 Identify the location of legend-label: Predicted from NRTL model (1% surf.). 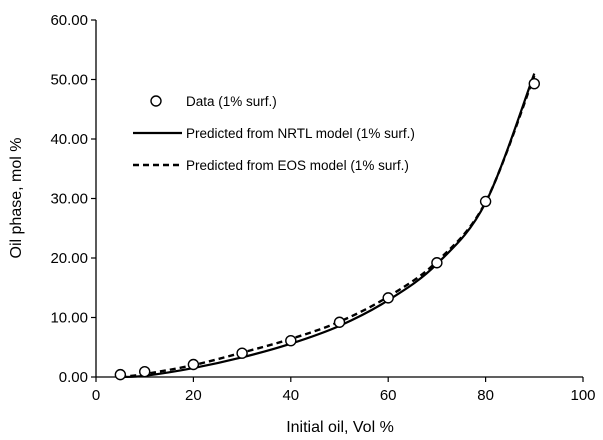
(300, 133).